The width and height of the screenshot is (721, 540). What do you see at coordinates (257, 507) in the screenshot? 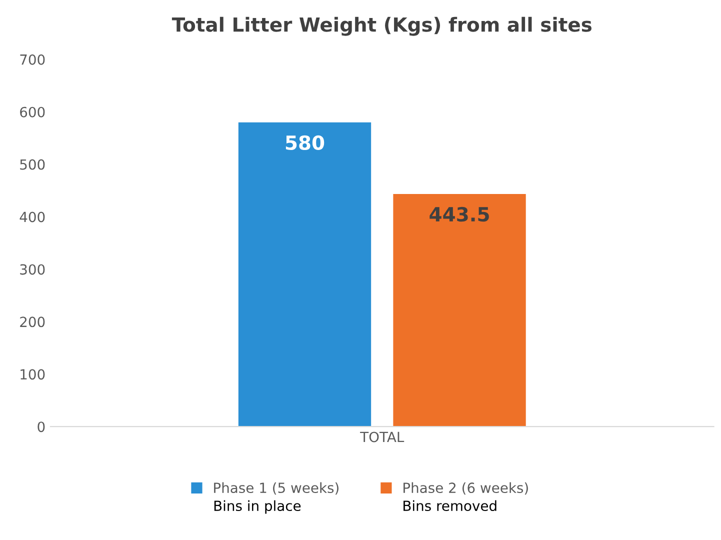
I see `text: Bins in place` at bounding box center [257, 507].